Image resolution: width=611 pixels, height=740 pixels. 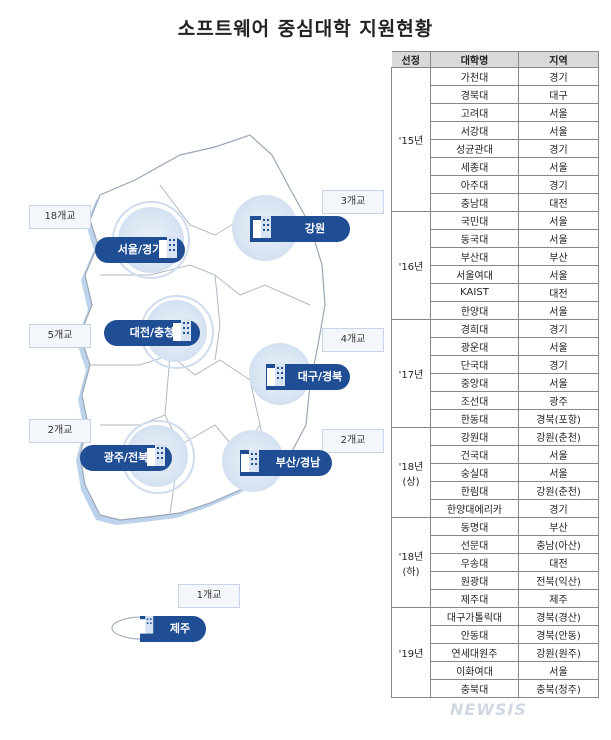 What do you see at coordinates (298, 462) in the screenshot?
I see `region-label: 부산/경남` at bounding box center [298, 462].